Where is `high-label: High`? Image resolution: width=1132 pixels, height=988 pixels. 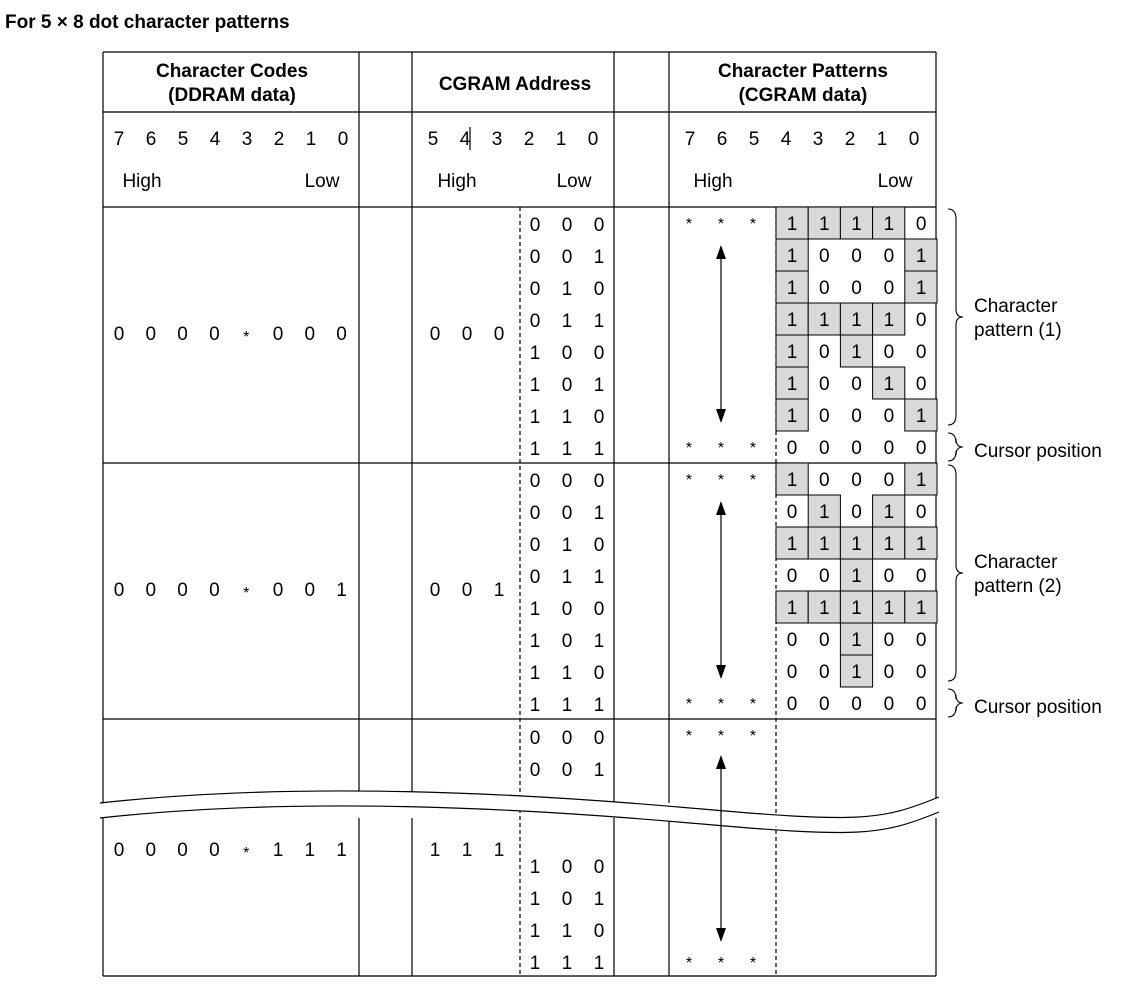
high-label: High is located at coordinates (712, 181).